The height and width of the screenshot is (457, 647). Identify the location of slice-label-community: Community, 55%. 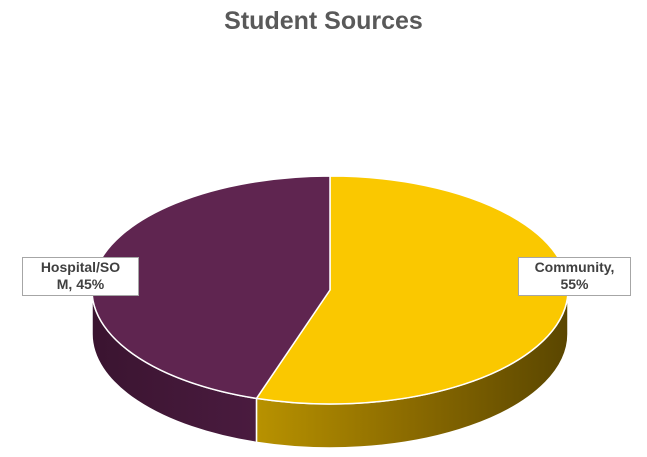
(574, 276).